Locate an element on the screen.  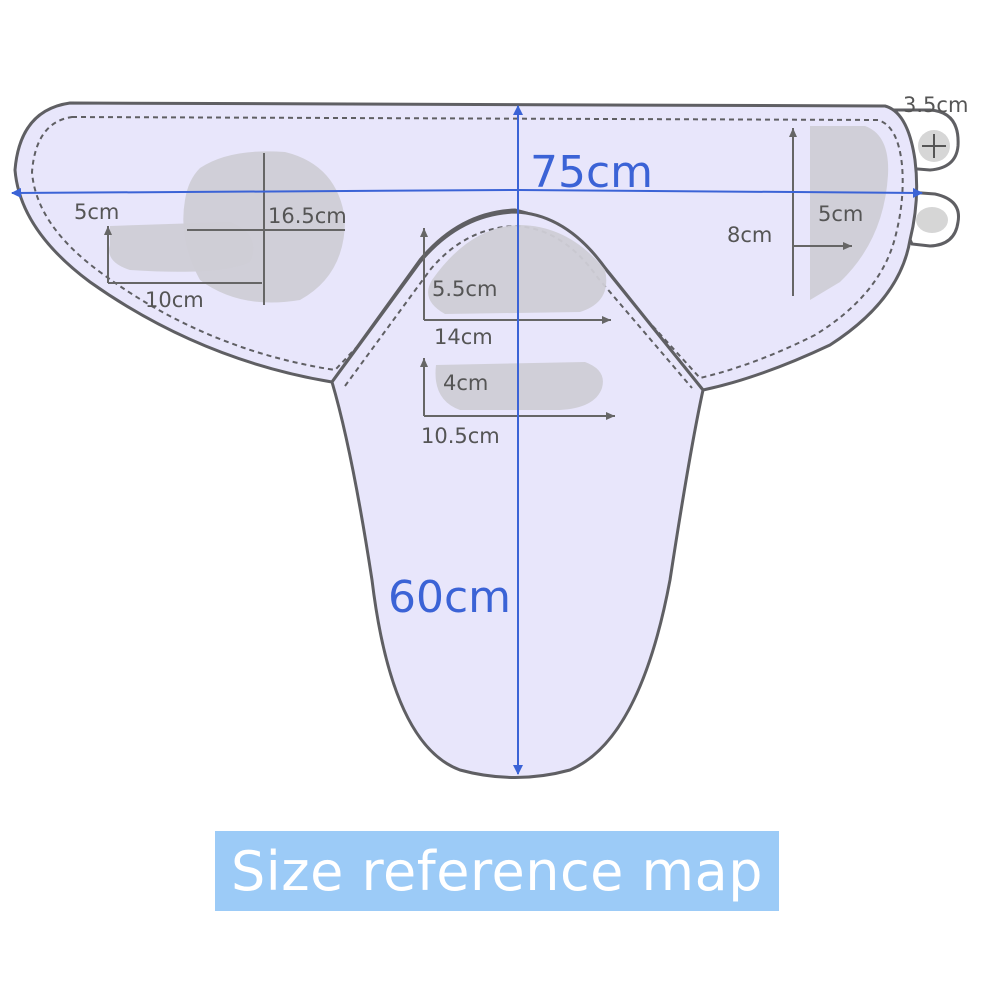
head-pad-height-label: 16.5cm is located at coordinates (307, 216).